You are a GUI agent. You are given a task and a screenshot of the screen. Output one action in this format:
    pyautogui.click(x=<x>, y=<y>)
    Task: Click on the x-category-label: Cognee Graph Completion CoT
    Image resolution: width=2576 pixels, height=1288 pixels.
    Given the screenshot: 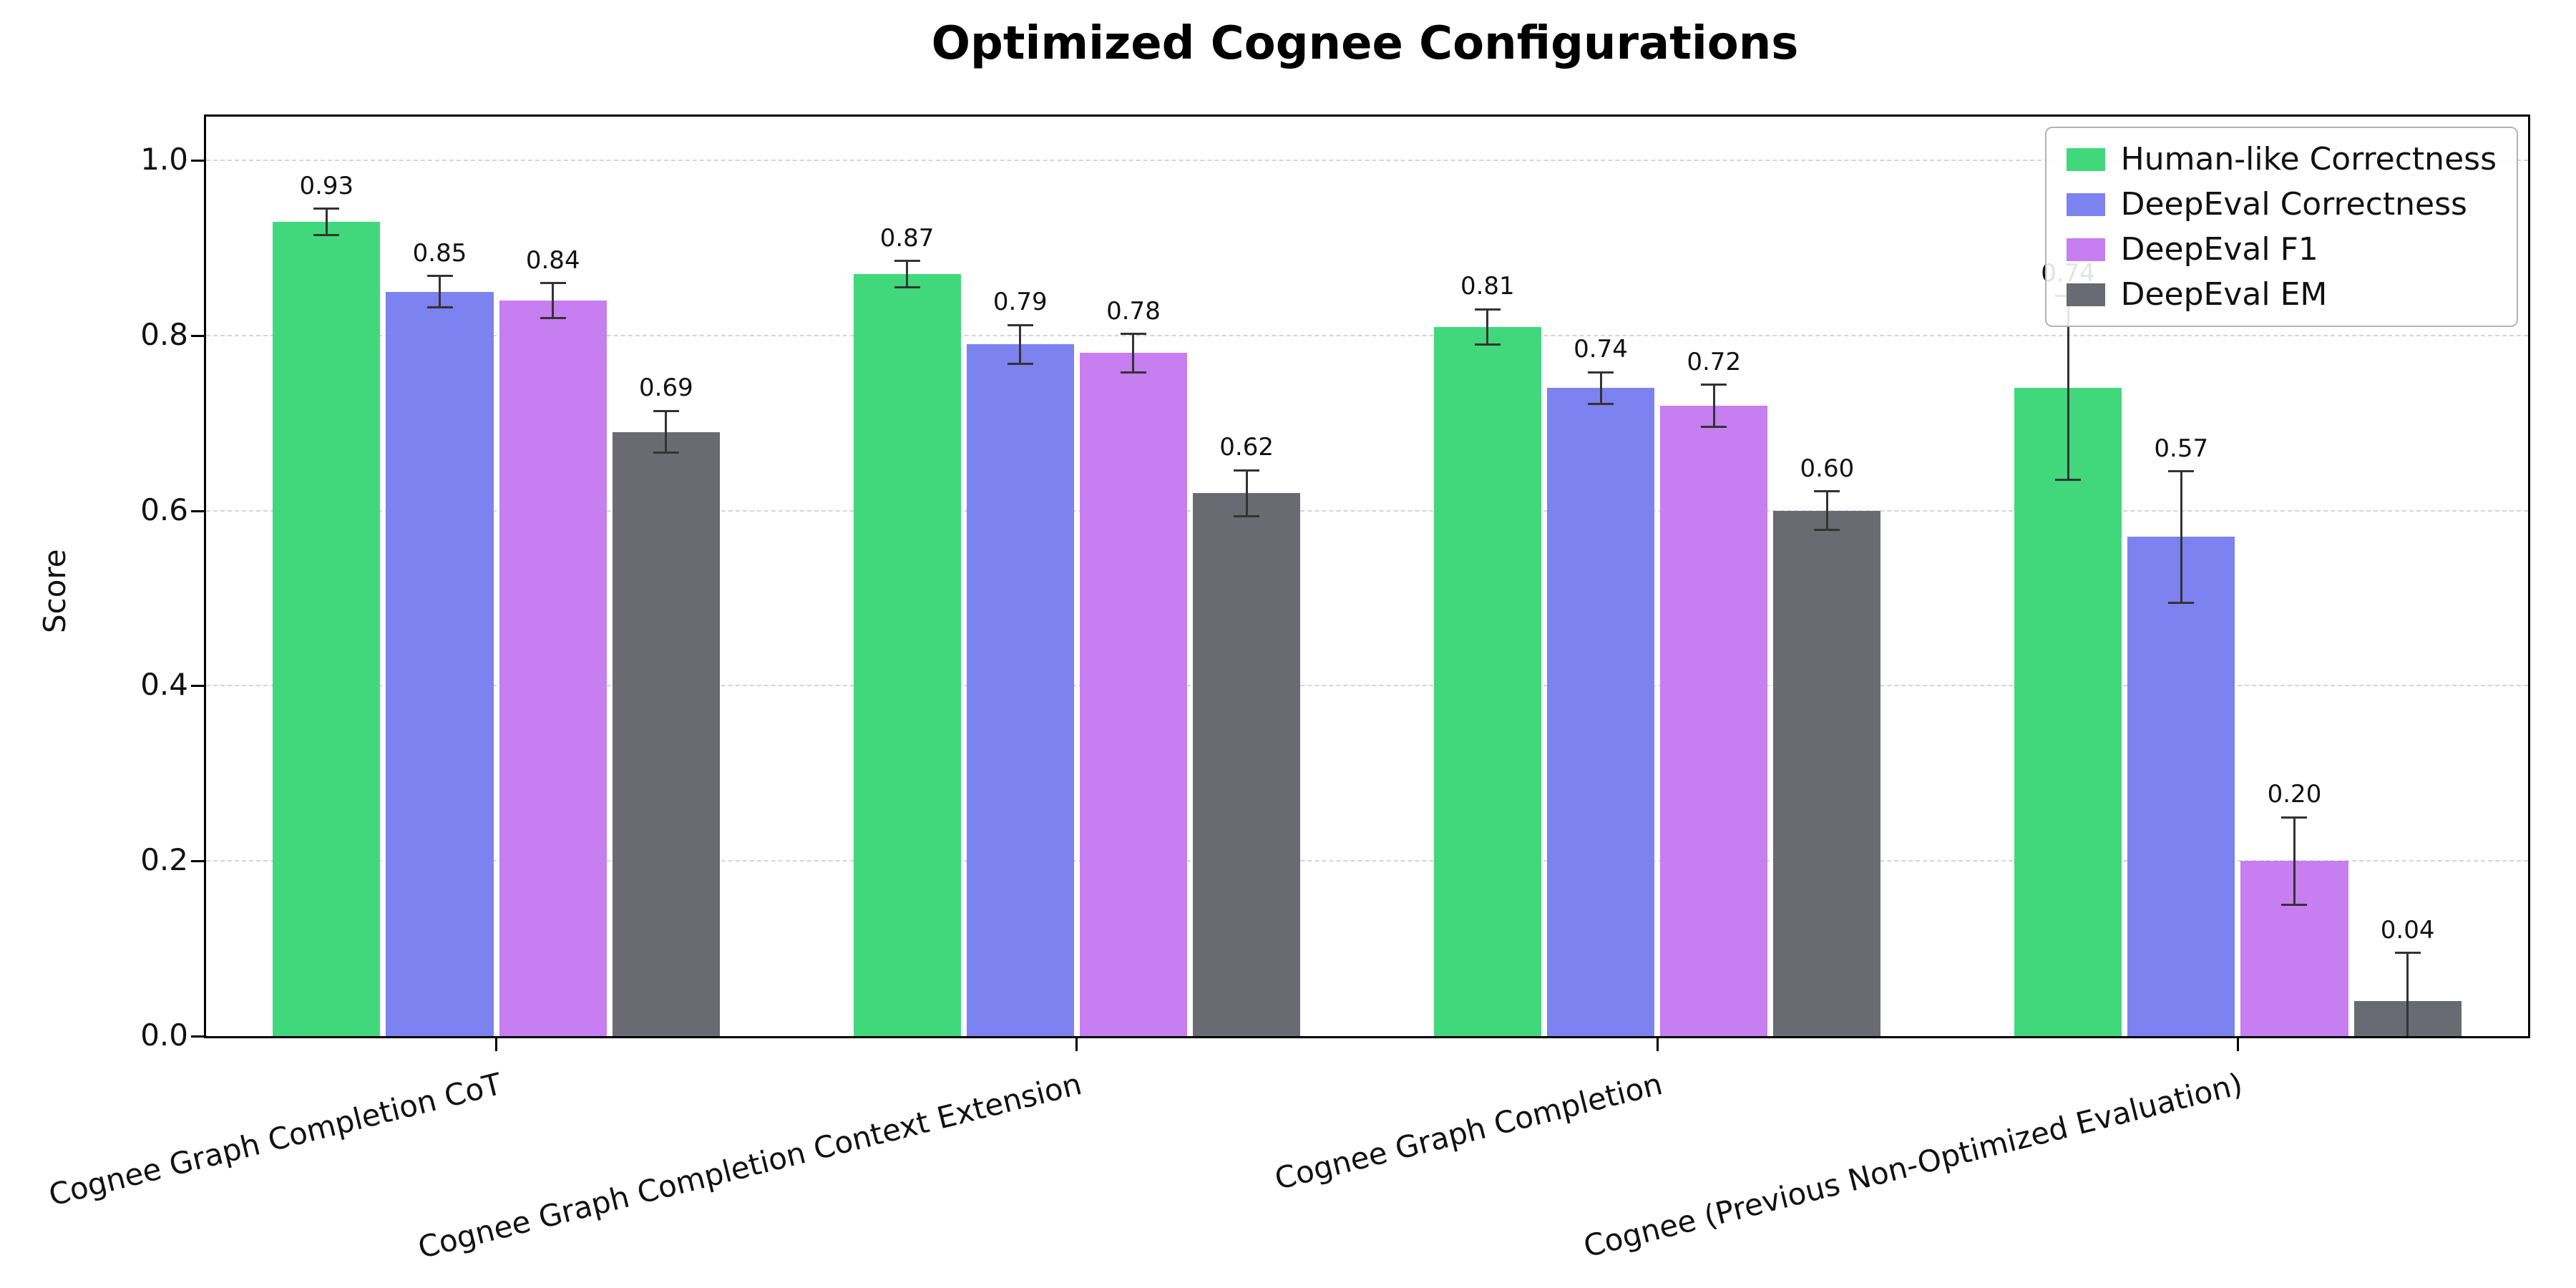 What is the action you would take?
    pyautogui.click(x=274, y=1139)
    